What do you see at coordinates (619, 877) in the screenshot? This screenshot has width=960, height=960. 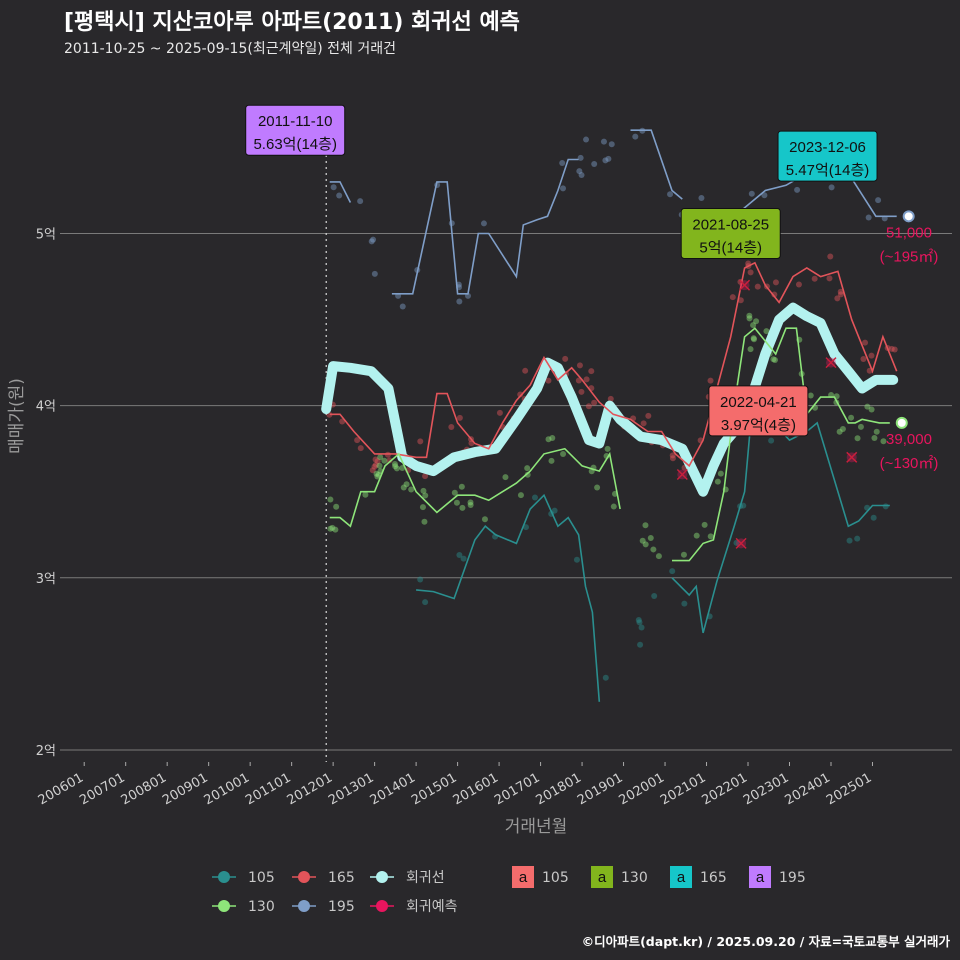 I see `legend-box-130: a 130` at bounding box center [619, 877].